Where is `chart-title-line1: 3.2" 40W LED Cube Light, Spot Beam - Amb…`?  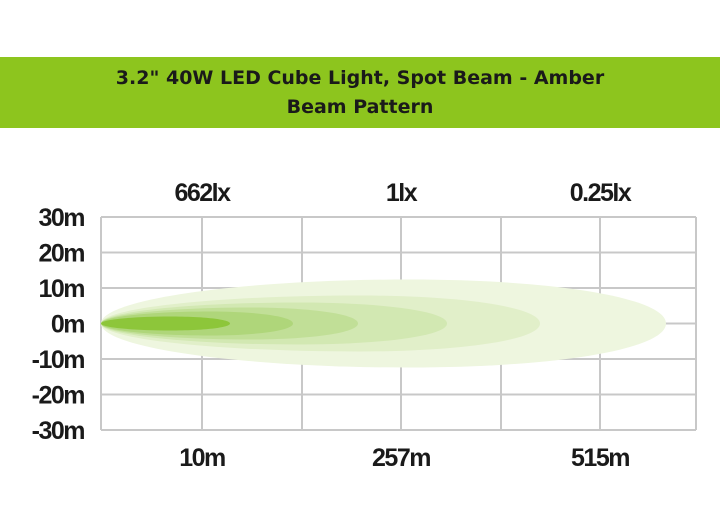
chart-title-line1: 3.2" 40W LED Cube Light, Spot Beam - Amb… is located at coordinates (360, 78).